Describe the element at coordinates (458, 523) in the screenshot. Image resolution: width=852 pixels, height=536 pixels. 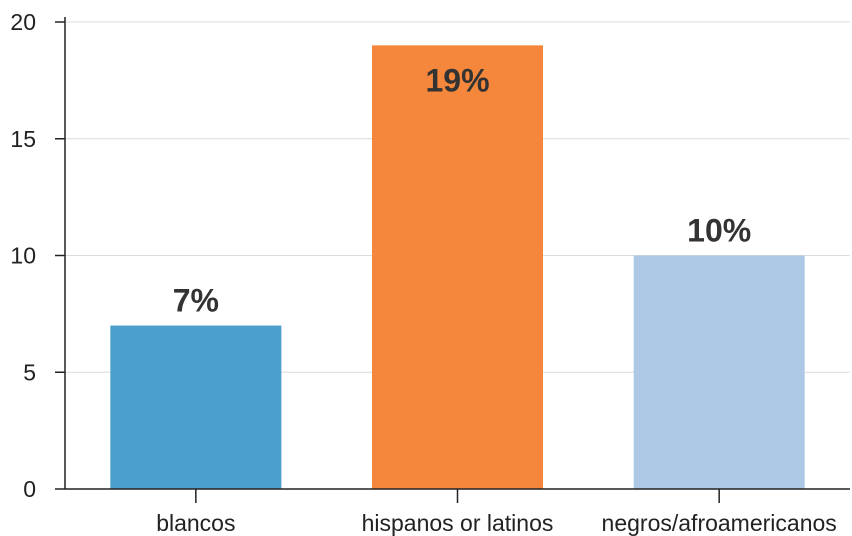
I see `x-category-label: hispanos or latinos` at that location.